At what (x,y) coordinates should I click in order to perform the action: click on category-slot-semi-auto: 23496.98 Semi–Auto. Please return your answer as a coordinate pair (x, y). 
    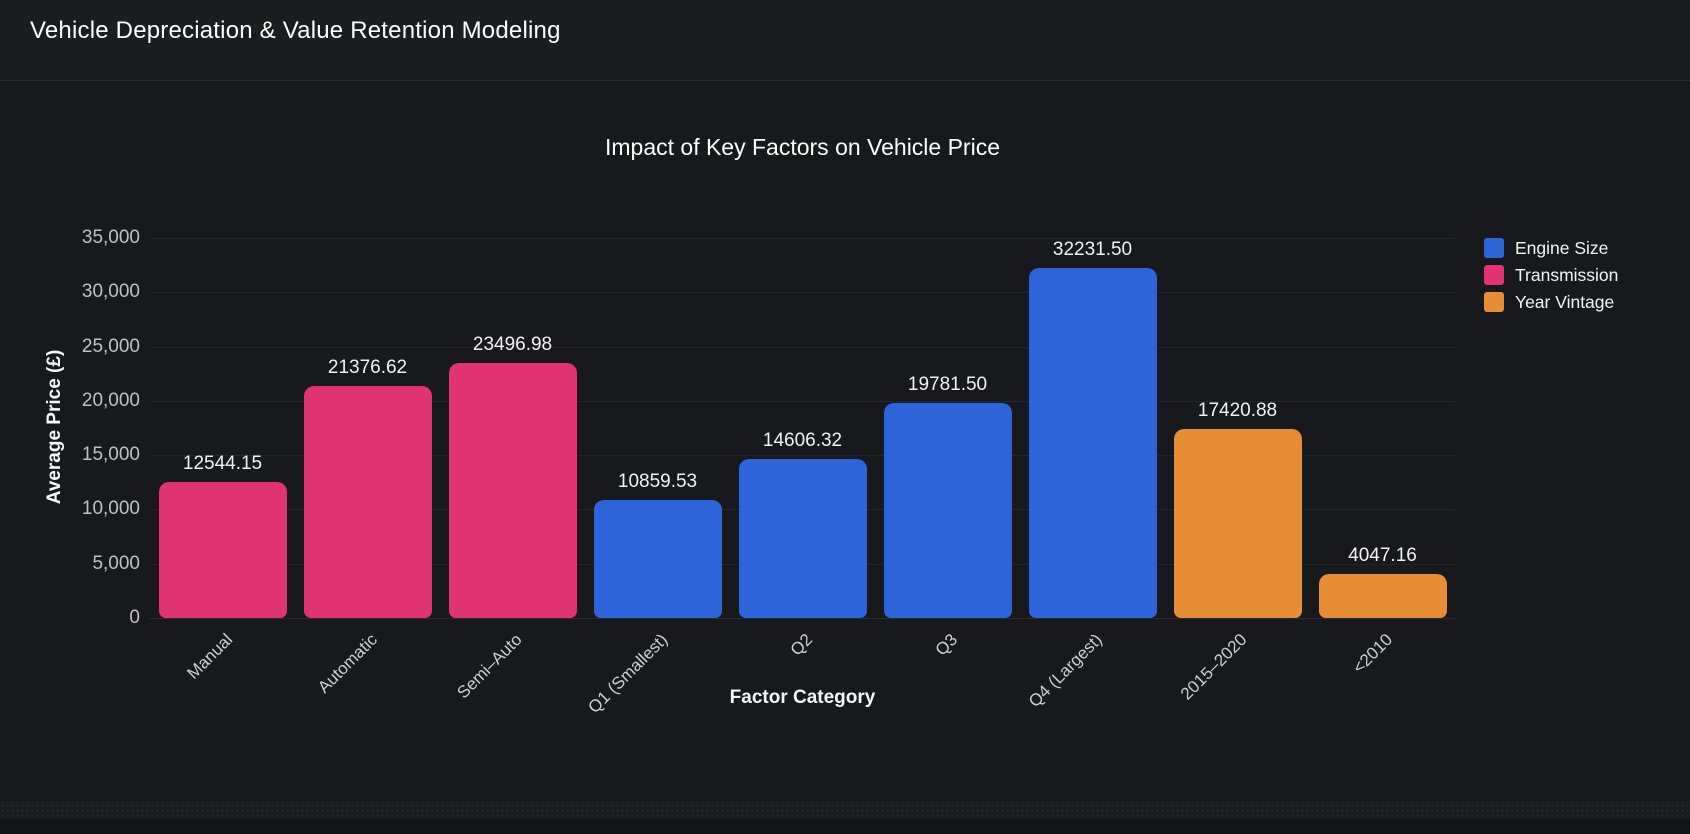
    Looking at the image, I should click on (512, 470).